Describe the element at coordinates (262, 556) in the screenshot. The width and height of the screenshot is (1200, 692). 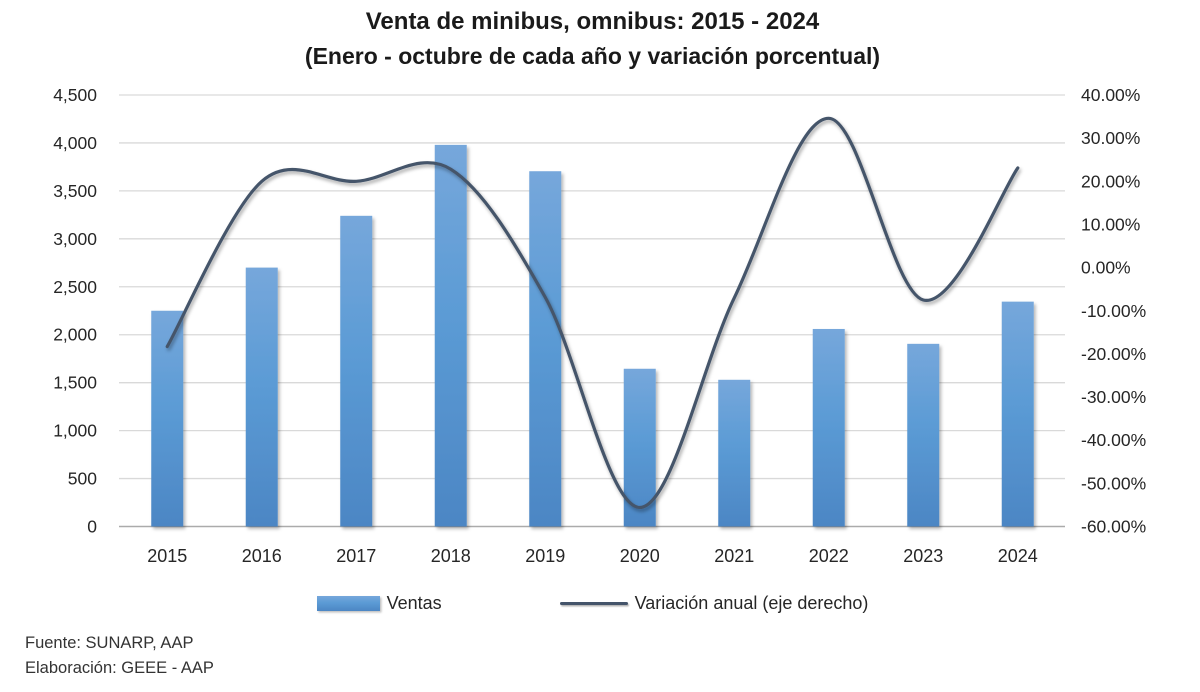
I see `x-tick-label: 2016` at that location.